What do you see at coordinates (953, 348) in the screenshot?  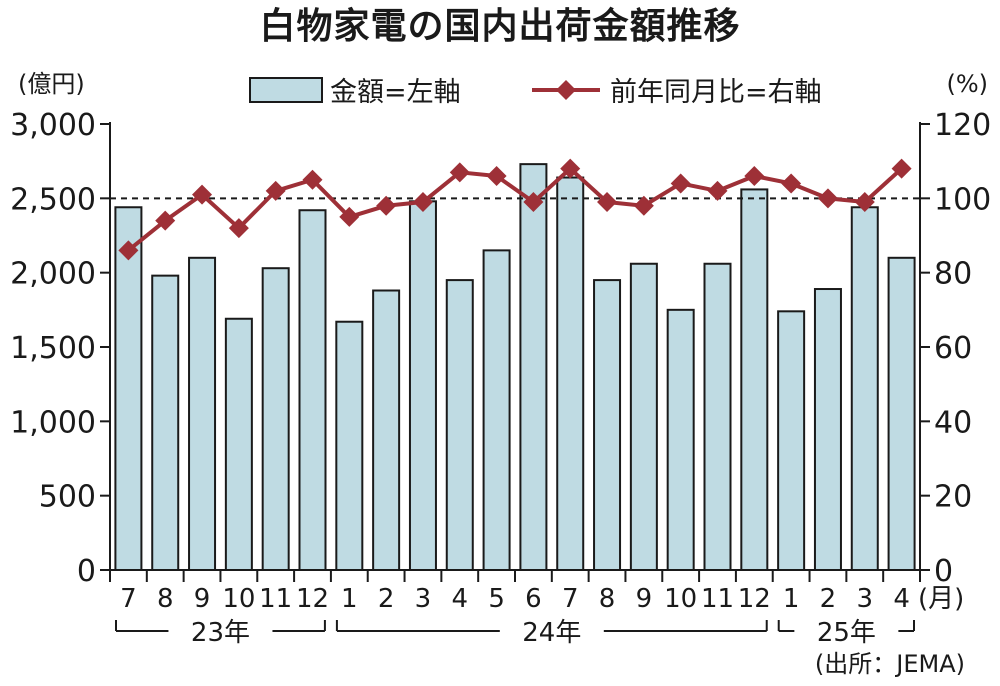 I see `right-tick-label: 60` at bounding box center [953, 348].